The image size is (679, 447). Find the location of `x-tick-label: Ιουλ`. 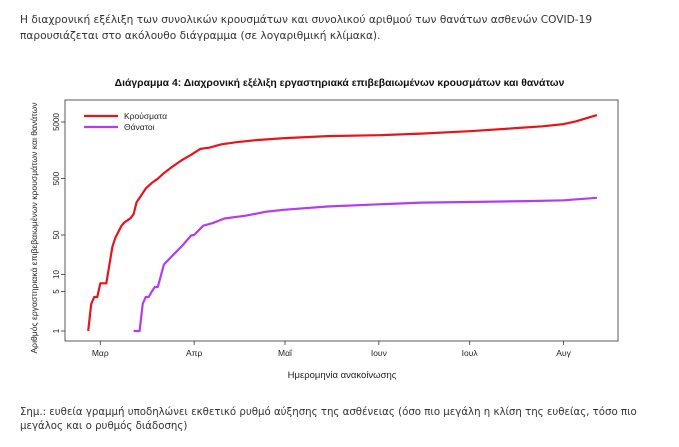

x-tick-label: Ιουλ is located at coordinates (470, 353).